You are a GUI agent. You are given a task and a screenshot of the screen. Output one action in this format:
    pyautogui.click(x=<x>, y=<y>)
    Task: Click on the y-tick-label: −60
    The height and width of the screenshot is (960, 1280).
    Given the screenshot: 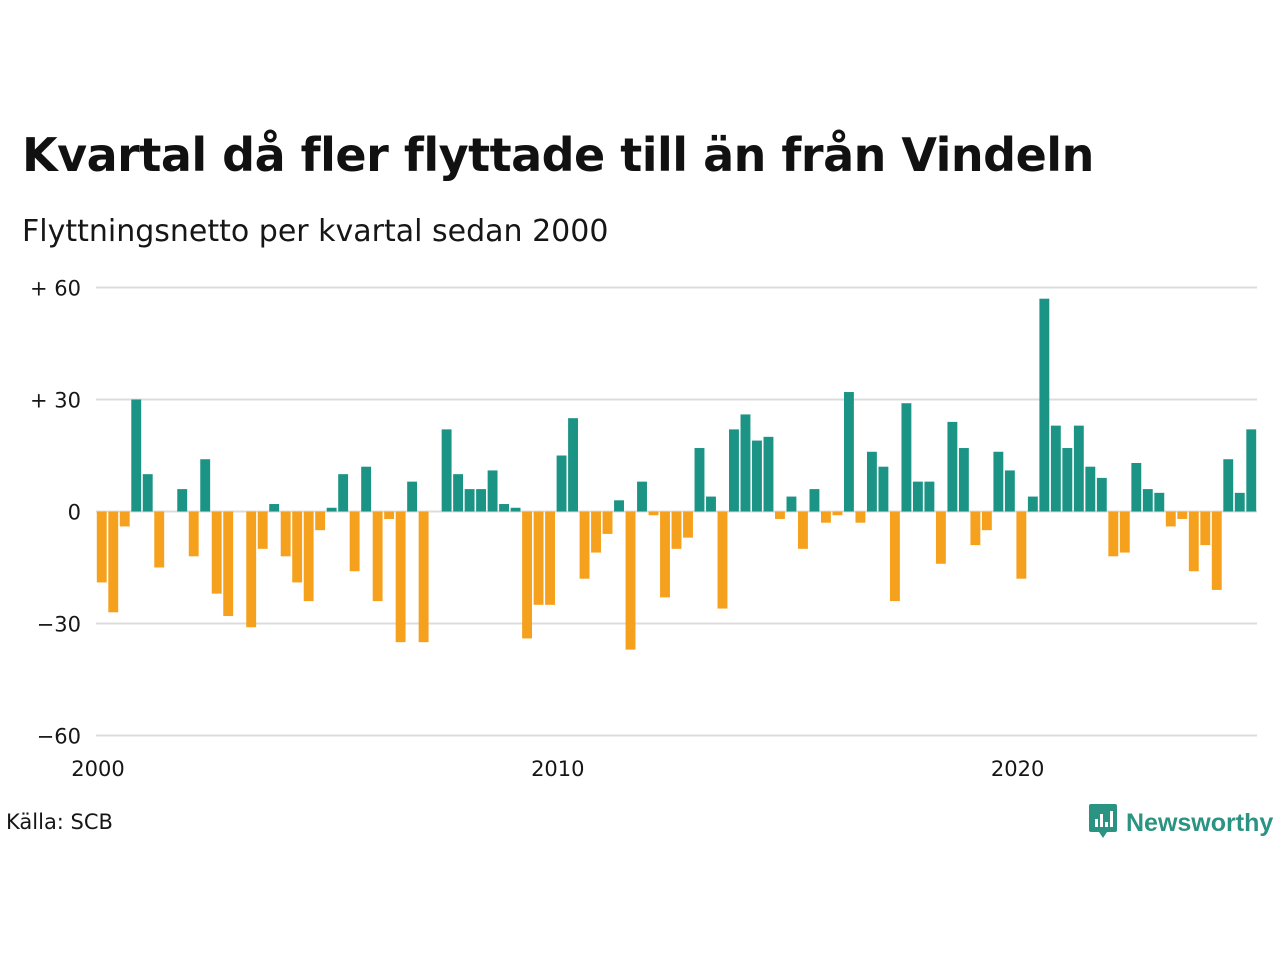 What is the action you would take?
    pyautogui.click(x=59, y=737)
    